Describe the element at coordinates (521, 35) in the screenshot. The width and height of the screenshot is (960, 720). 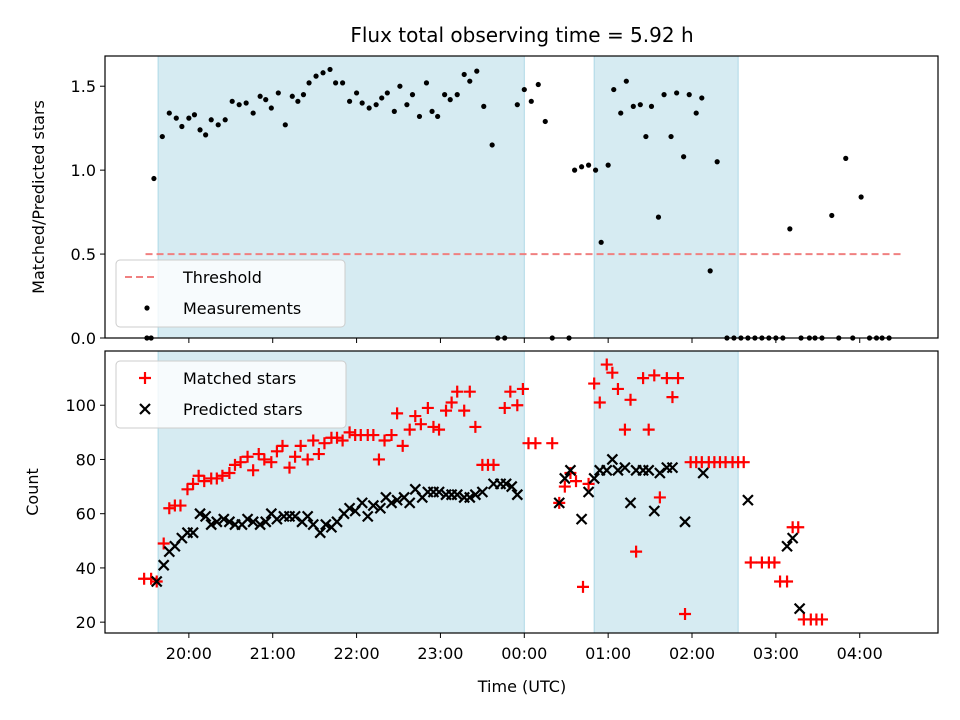
I see `chart-title: Flux total observing time = 5.92 h` at that location.